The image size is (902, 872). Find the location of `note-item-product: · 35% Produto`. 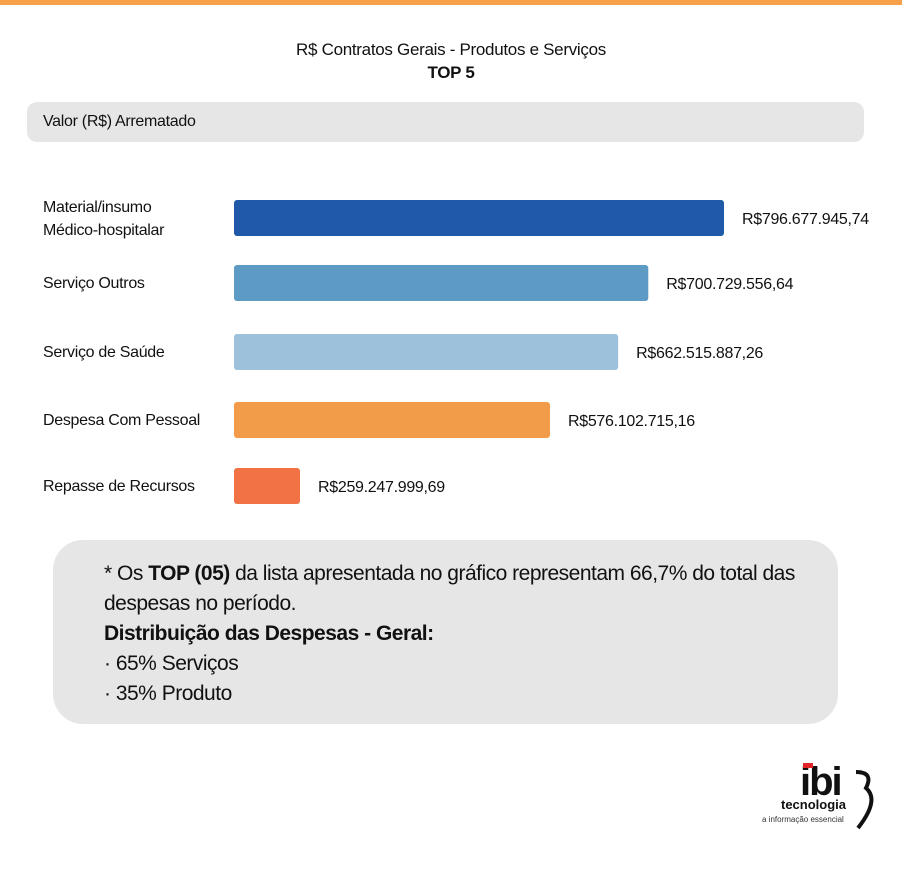

note-item-product: · 35% Produto is located at coordinates (168, 693).